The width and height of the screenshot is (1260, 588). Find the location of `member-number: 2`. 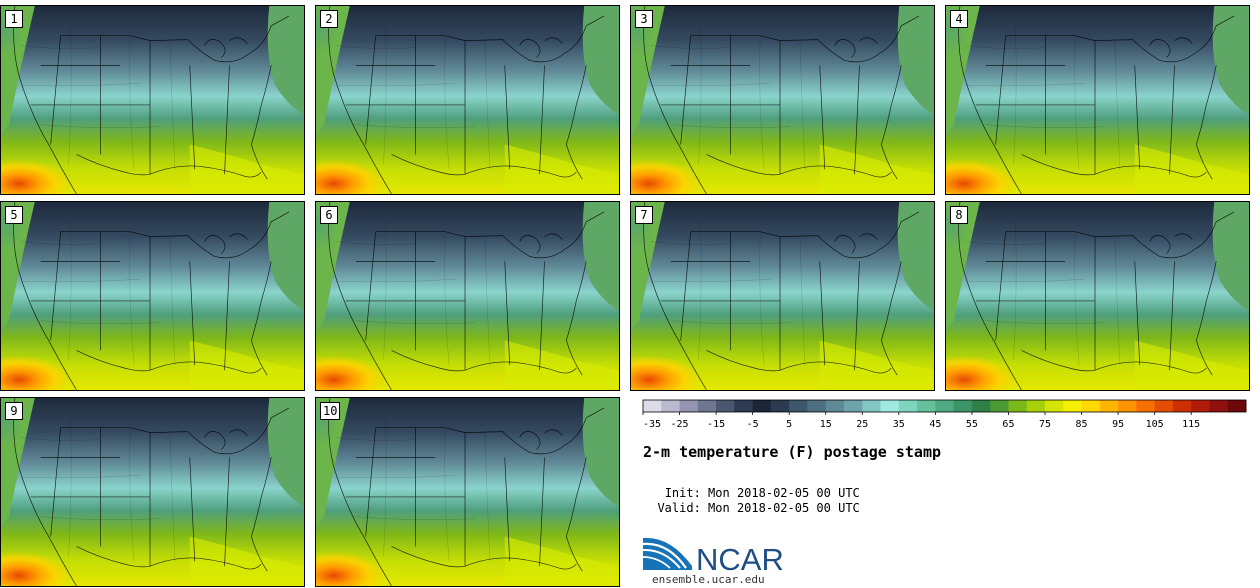

member-number: 2 is located at coordinates (329, 19).